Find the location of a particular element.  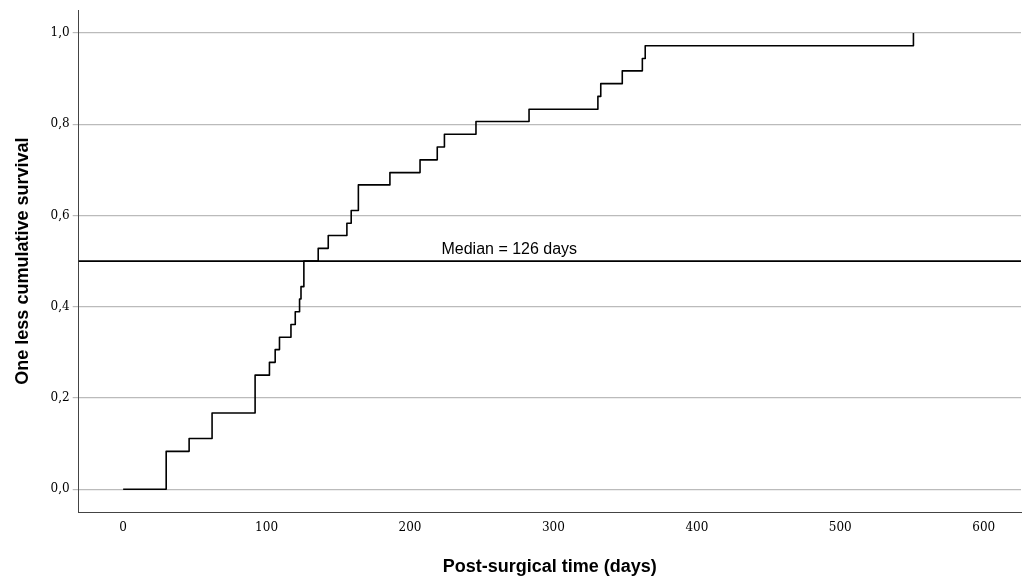

x-tick-label: 600 is located at coordinates (984, 527).